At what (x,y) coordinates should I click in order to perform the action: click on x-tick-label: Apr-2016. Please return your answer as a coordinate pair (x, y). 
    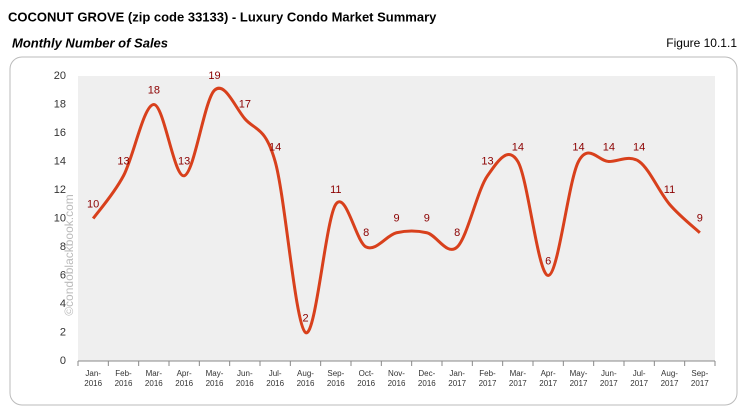
    Looking at the image, I should click on (184, 378).